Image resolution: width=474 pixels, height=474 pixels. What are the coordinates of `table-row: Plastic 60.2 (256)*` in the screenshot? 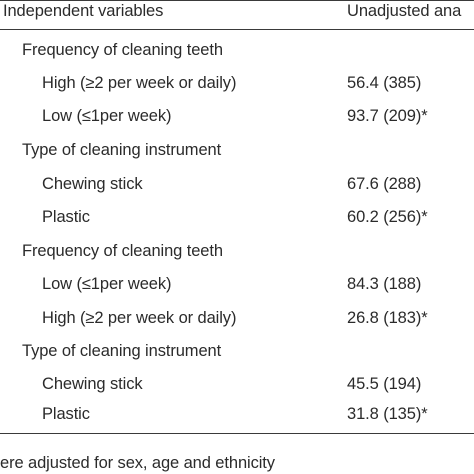 It's located at (237, 217).